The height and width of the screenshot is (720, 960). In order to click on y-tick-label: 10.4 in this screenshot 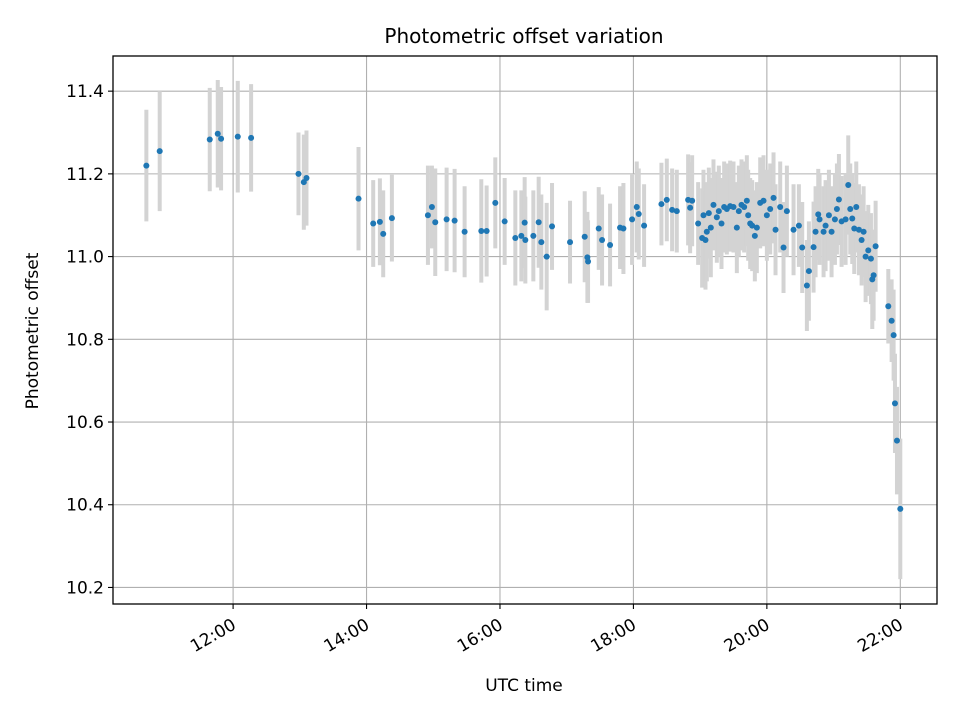, I will do `click(85, 506)`.